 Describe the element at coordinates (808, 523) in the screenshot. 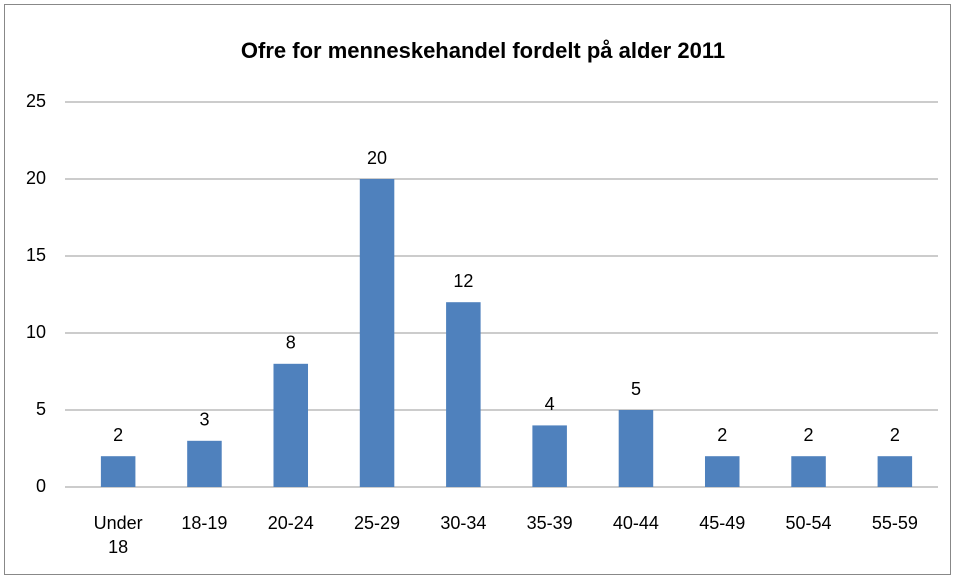

I see `x-tick-label: 50-54` at that location.